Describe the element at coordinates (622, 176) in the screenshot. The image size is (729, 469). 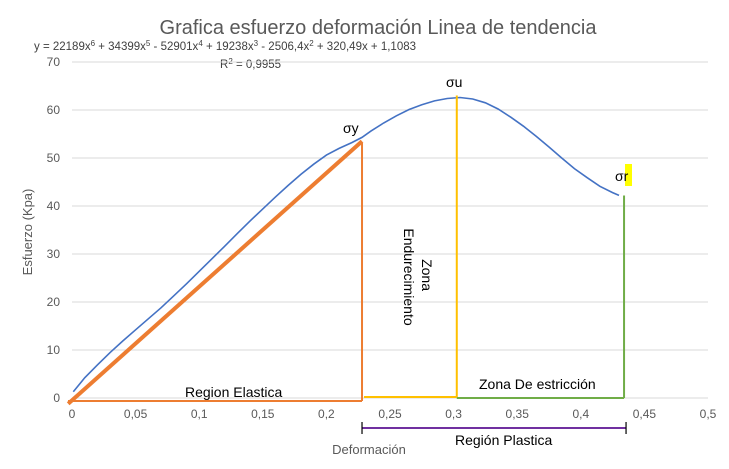
I see `sigma-r-label: σr` at that location.